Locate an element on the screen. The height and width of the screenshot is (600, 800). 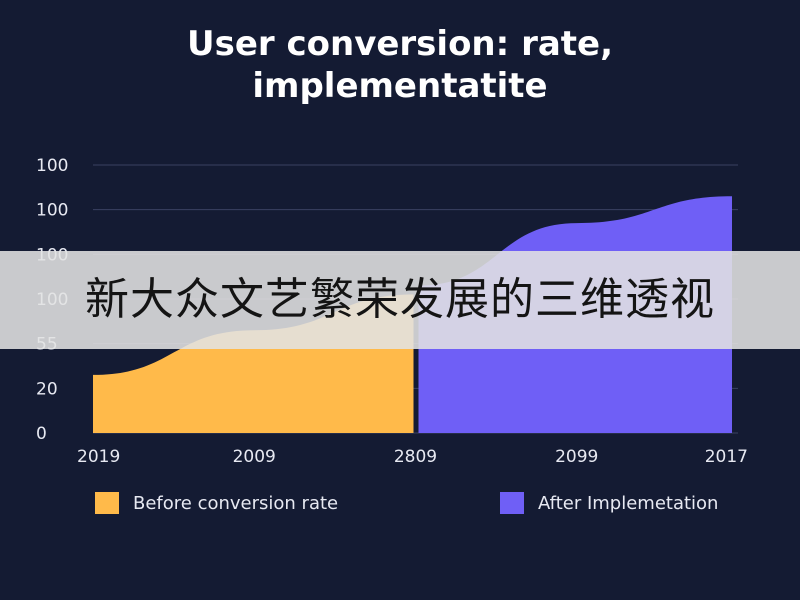
x-tick-label: 2809 is located at coordinates (415, 457).